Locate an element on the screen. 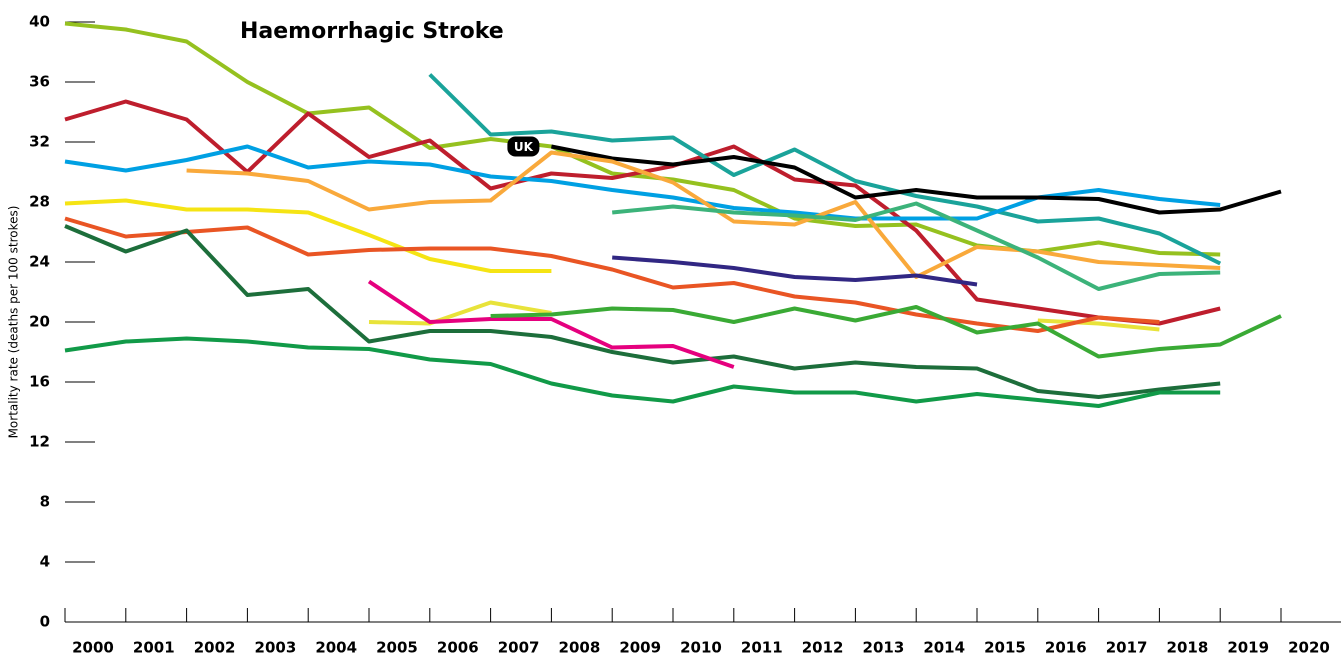 The width and height of the screenshot is (1341, 664). x-tick-label: 2008 is located at coordinates (580, 648).